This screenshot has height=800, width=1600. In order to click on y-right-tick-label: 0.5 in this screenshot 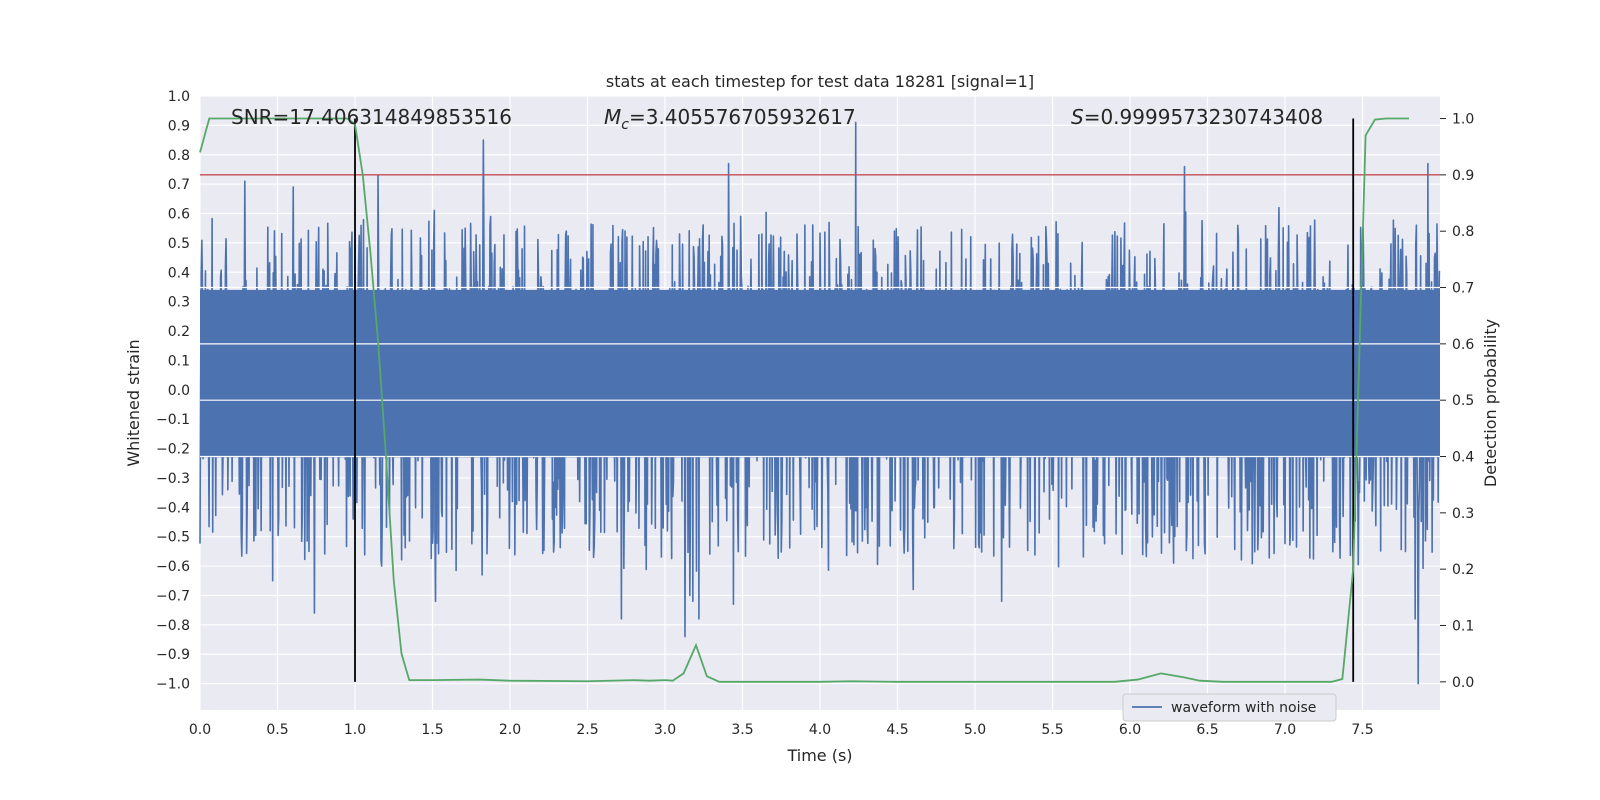, I will do `click(1463, 401)`.